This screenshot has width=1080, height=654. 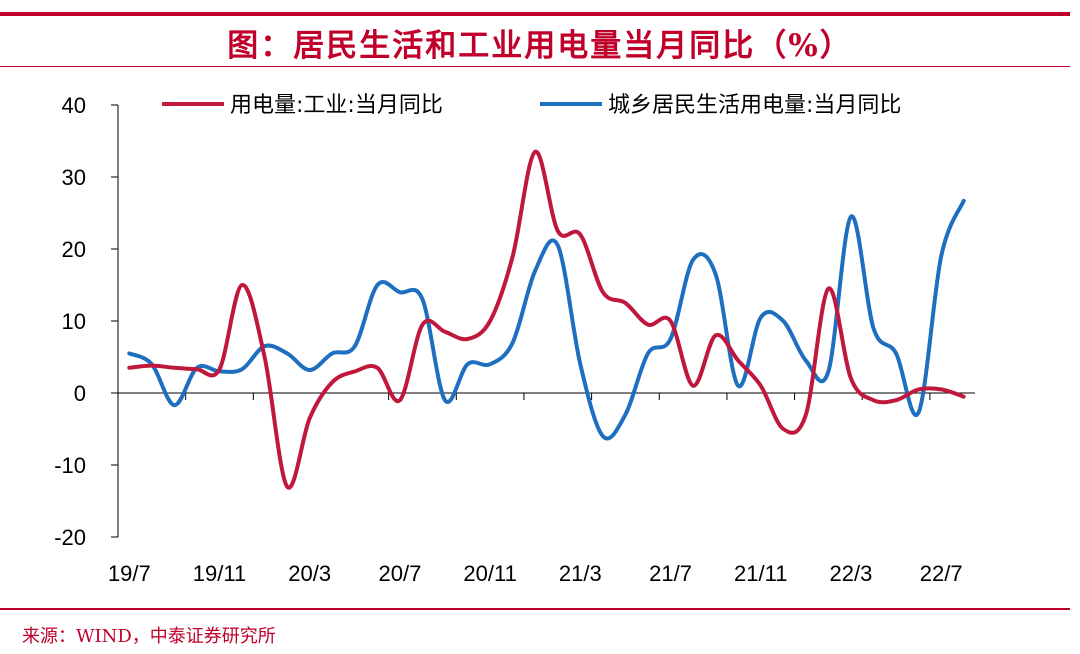 I want to click on x-tick-label: 20/11, so click(x=489, y=573).